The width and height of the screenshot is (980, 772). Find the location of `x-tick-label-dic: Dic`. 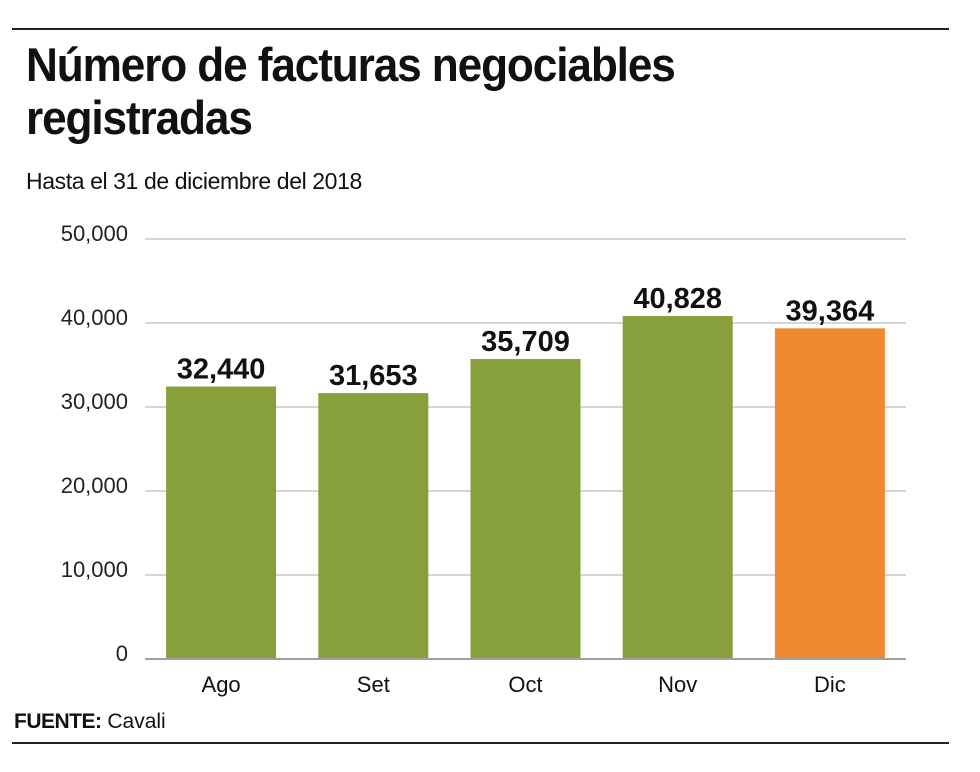

x-tick-label-dic: Dic is located at coordinates (830, 684).